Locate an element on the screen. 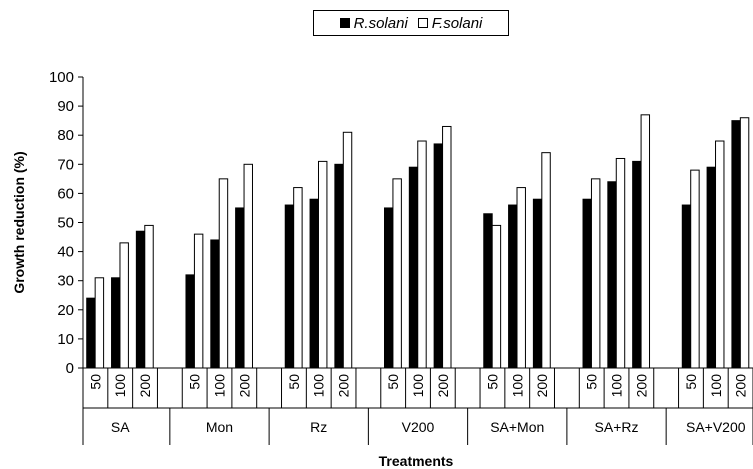  x-group-label: Rz is located at coordinates (318, 427).